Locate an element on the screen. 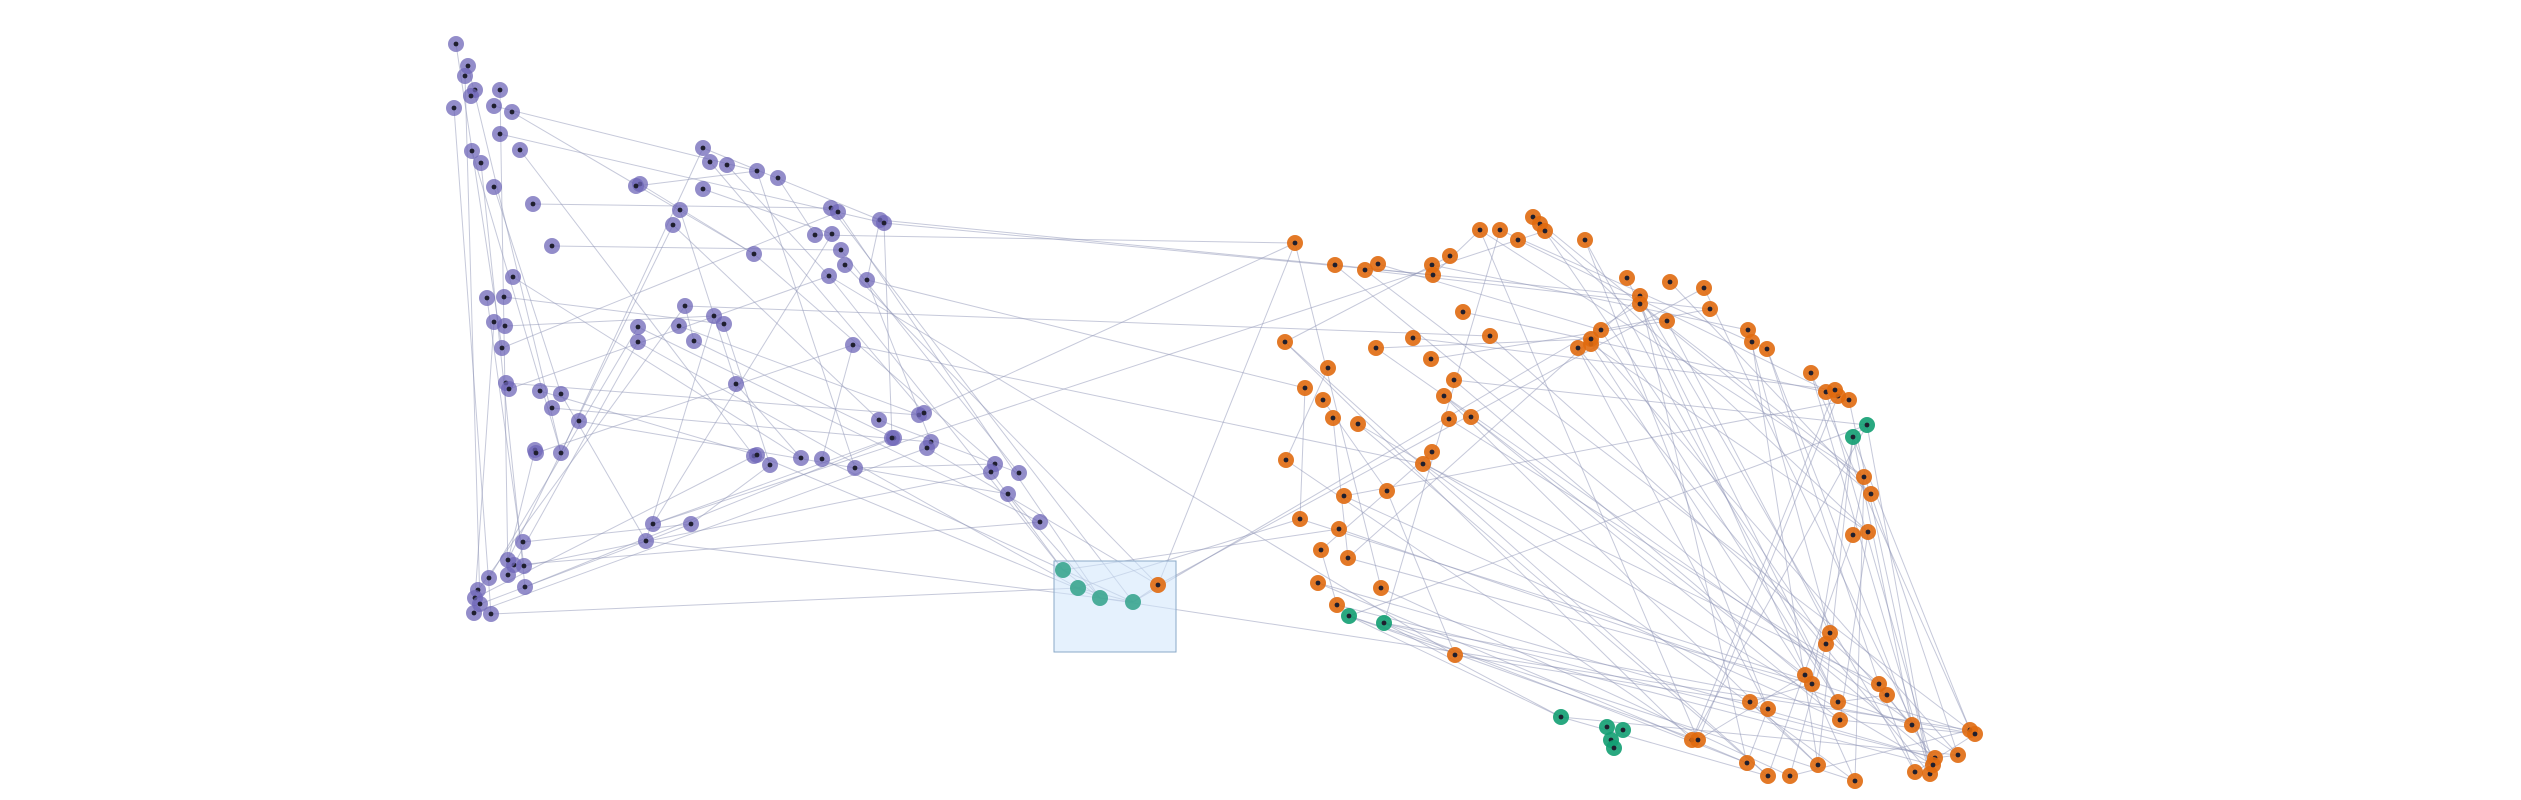  selection-rectangle is located at coordinates (1115, 606).